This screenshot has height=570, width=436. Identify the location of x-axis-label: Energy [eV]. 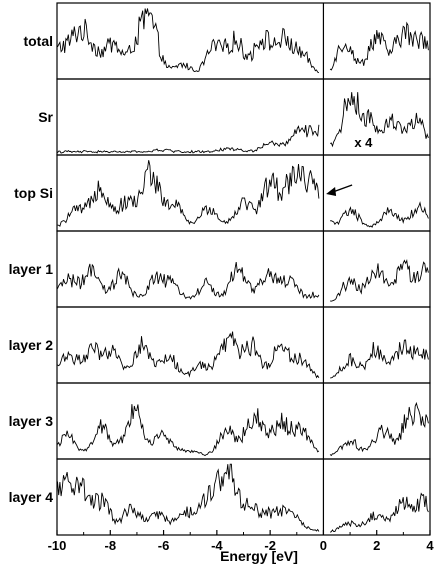
(259, 556).